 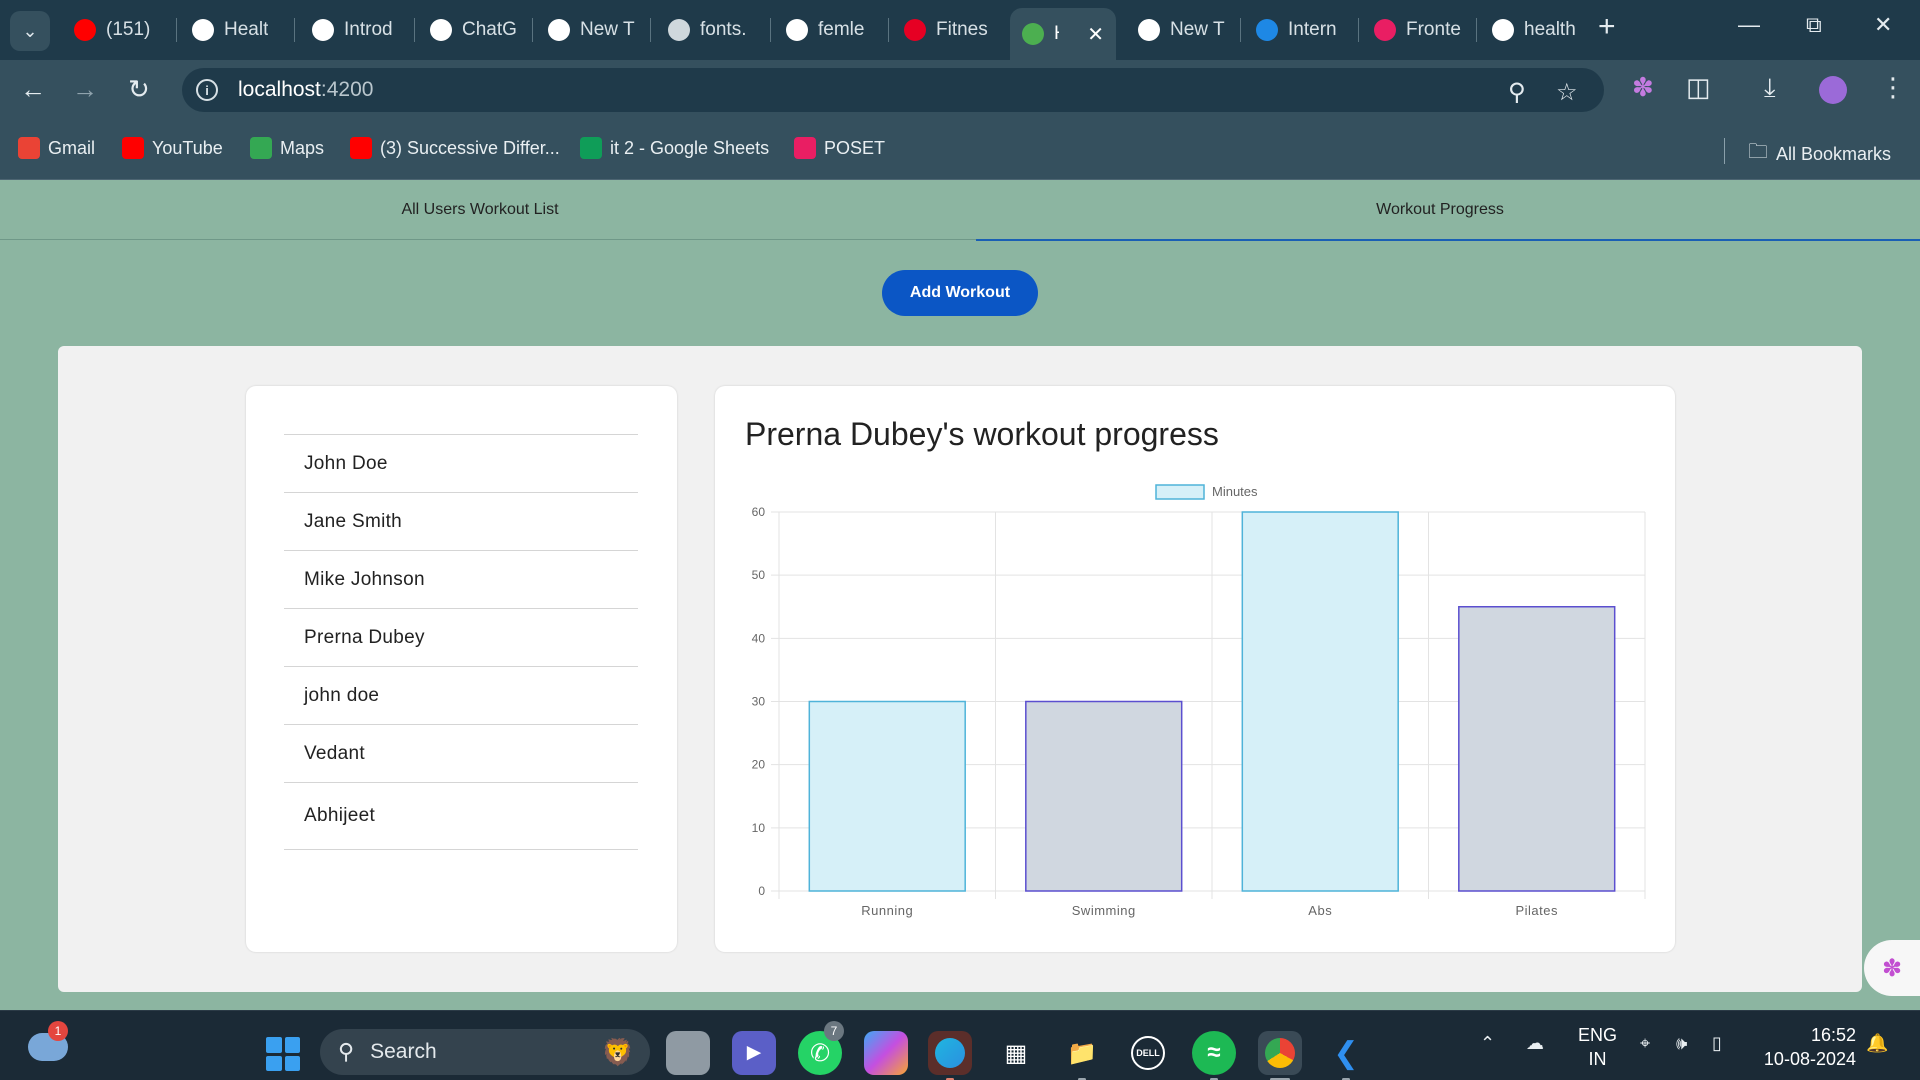 What do you see at coordinates (1385, 30) in the screenshot?
I see `frontend-icon` at bounding box center [1385, 30].